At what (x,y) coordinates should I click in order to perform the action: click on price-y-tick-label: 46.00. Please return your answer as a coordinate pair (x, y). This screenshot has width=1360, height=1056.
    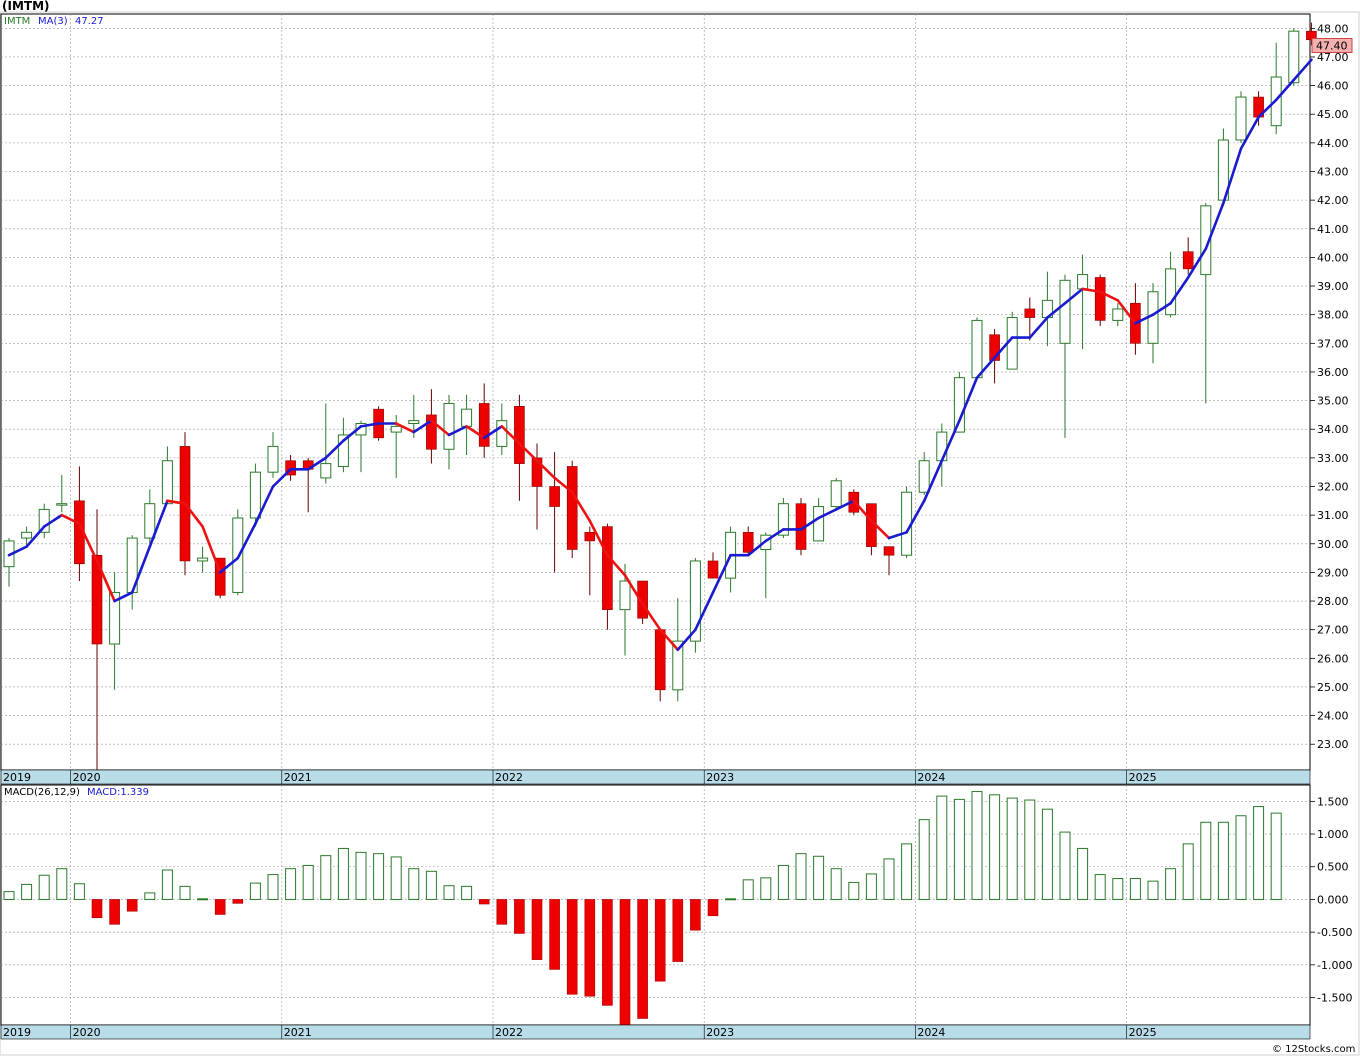
    Looking at the image, I should click on (1333, 86).